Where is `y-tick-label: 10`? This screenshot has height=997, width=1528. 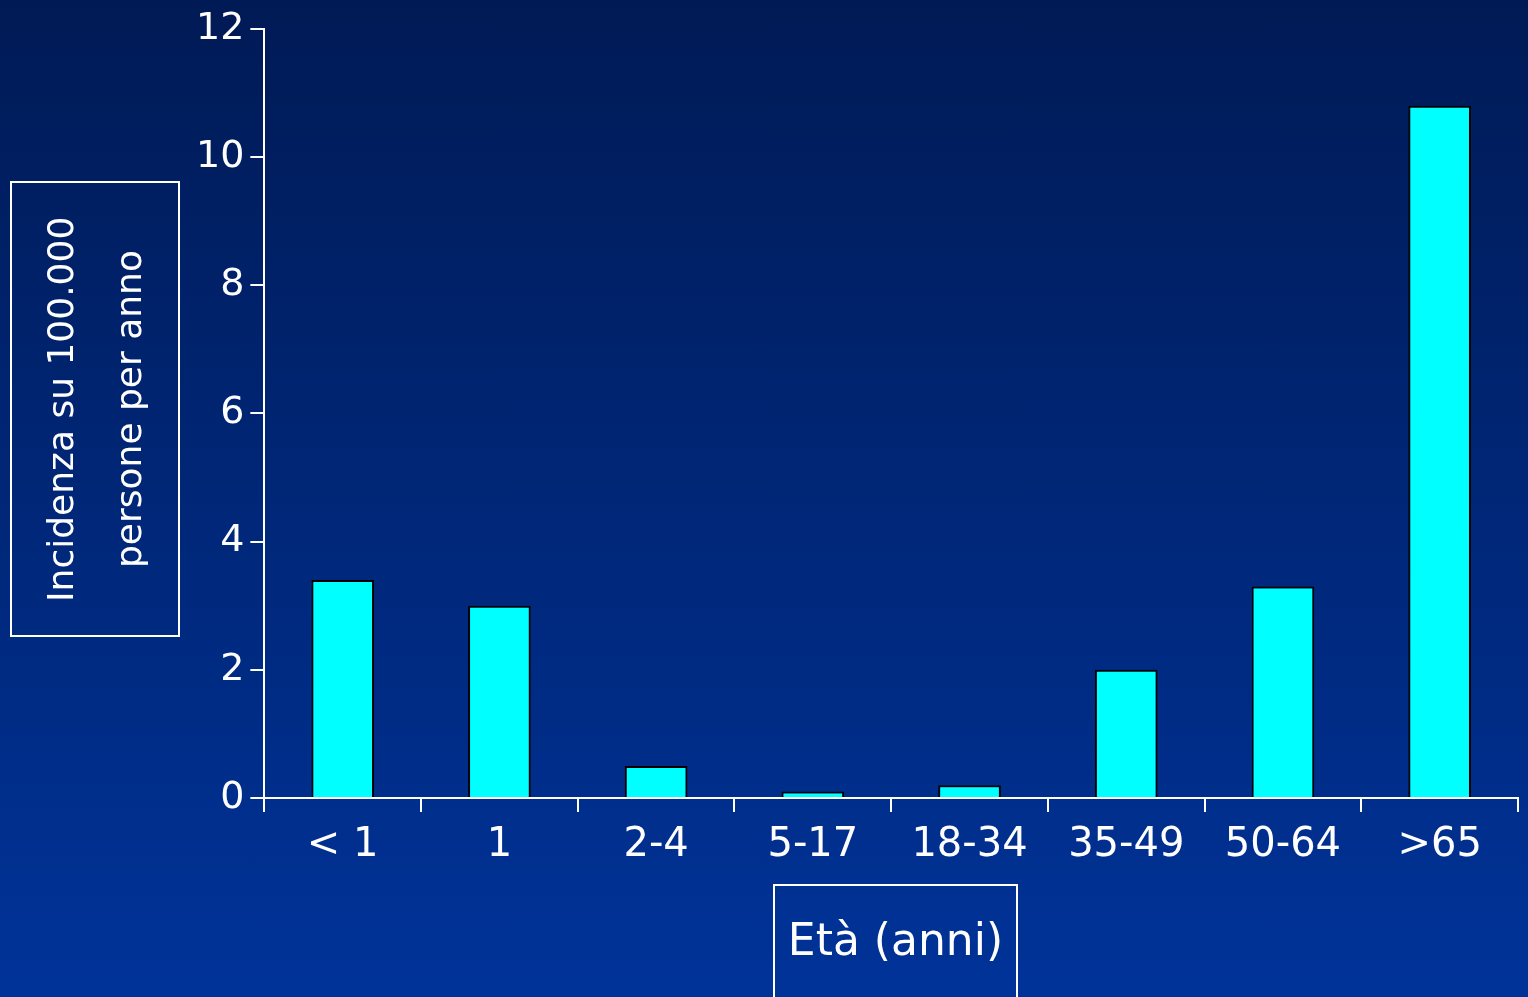 y-tick-label: 10 is located at coordinates (220, 153).